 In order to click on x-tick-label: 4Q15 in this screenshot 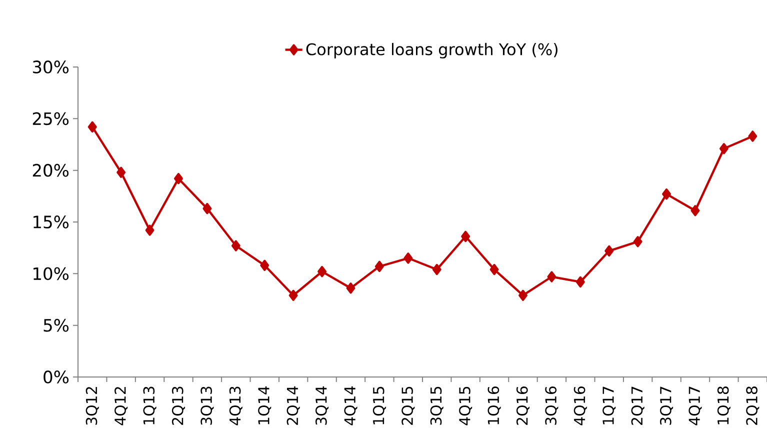, I will do `click(465, 406)`.